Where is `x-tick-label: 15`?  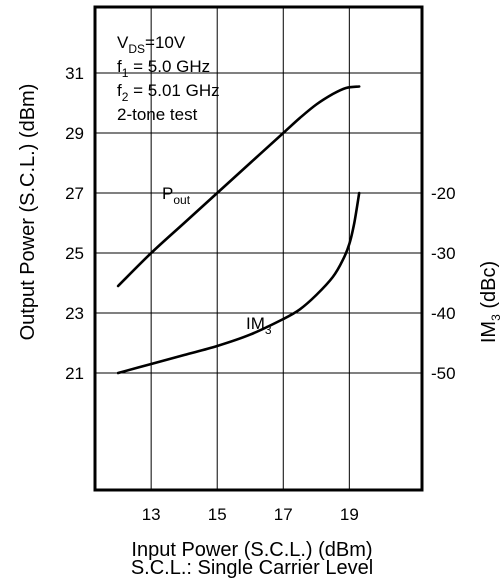 x-tick-label: 15 is located at coordinates (217, 514).